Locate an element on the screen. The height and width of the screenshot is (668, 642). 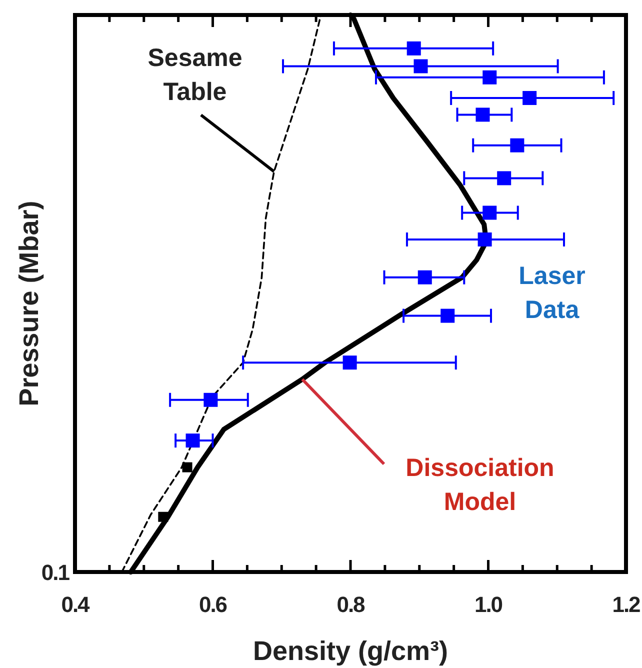
x-tick-label: 0.4 is located at coordinates (76, 604).